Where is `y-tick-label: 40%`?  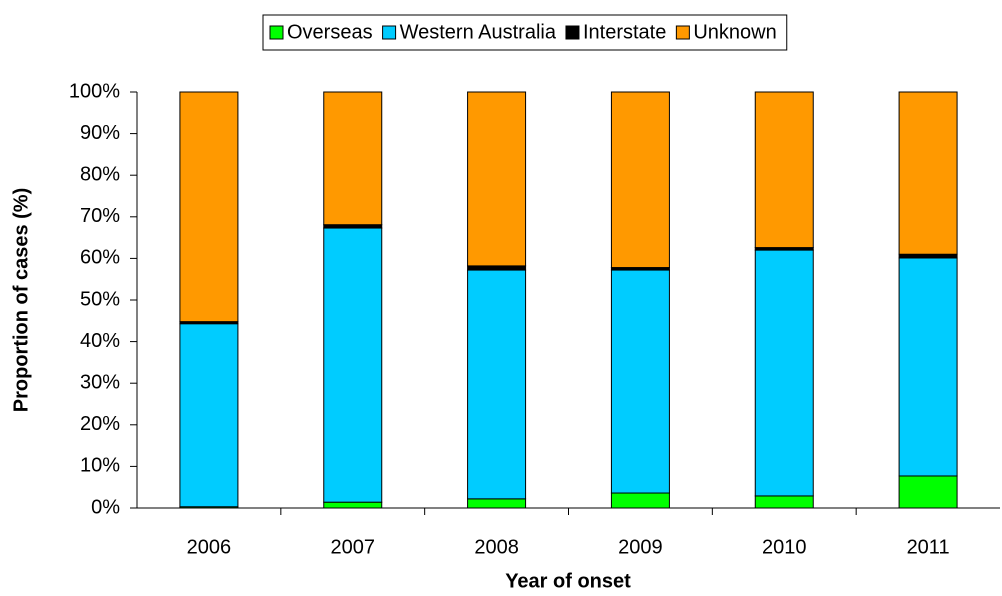 y-tick-label: 40% is located at coordinates (100, 341).